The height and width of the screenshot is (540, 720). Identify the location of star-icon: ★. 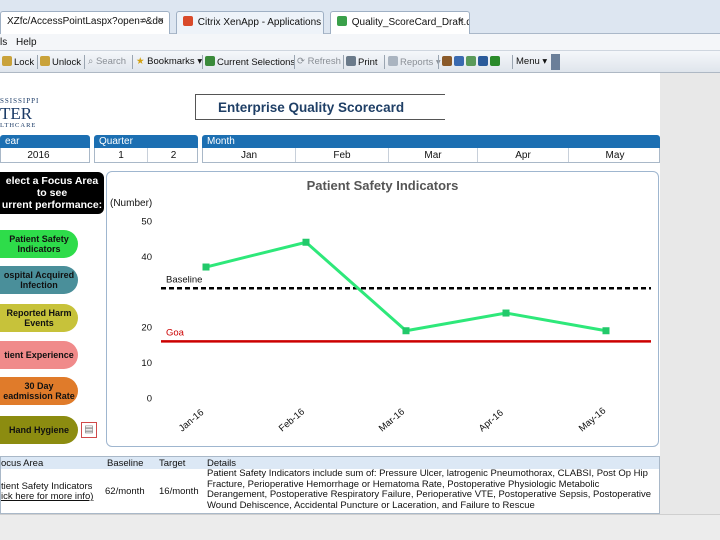
(140, 61).